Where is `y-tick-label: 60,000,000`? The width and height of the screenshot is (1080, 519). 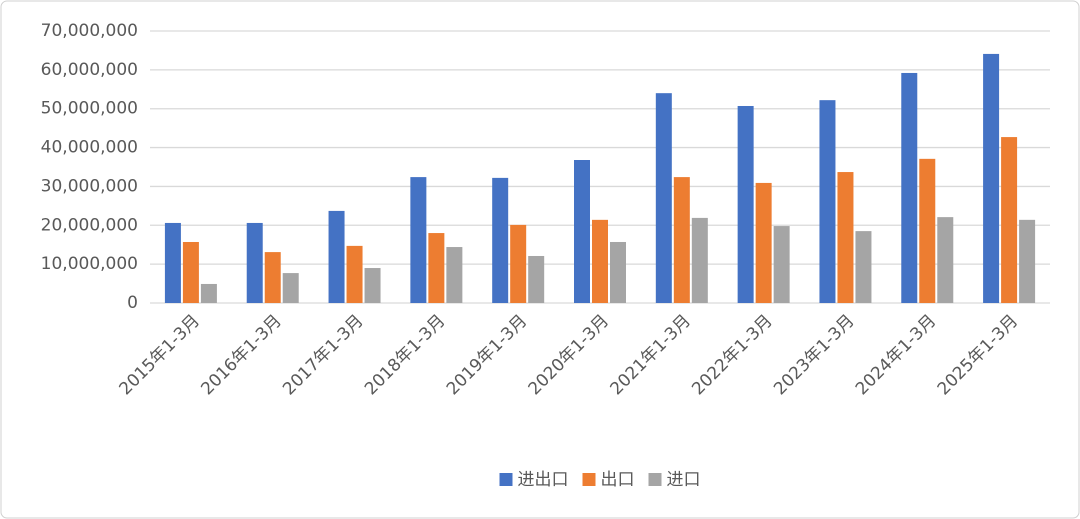
y-tick-label: 60,000,000 is located at coordinates (89, 70).